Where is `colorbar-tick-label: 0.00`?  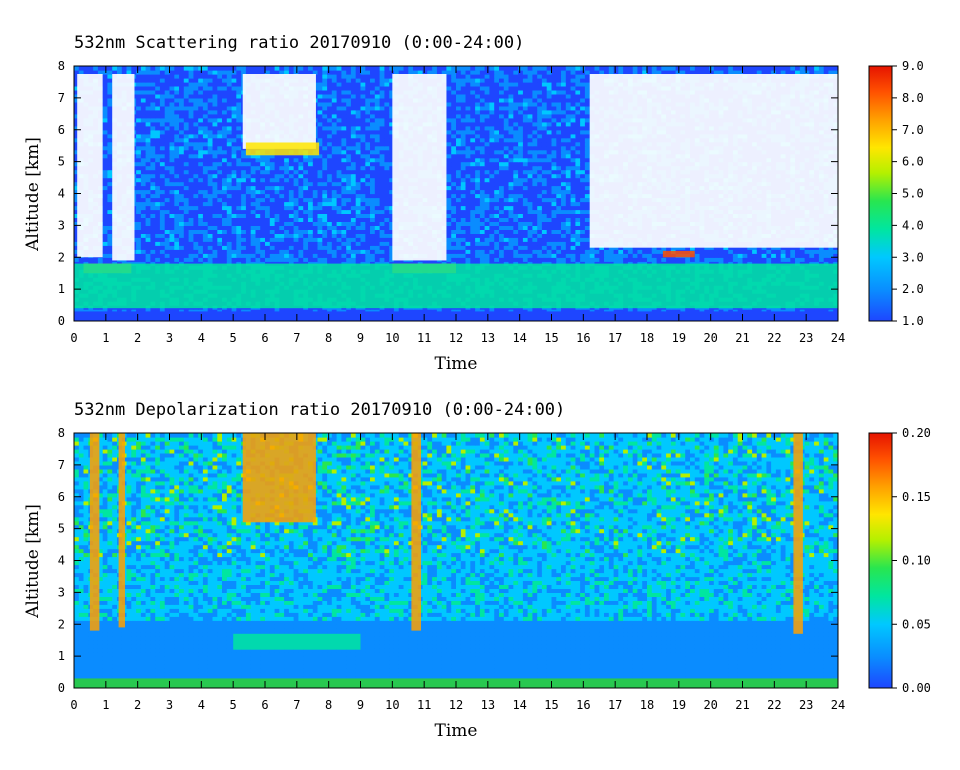
colorbar-tick-label: 0.00 is located at coordinates (916, 688).